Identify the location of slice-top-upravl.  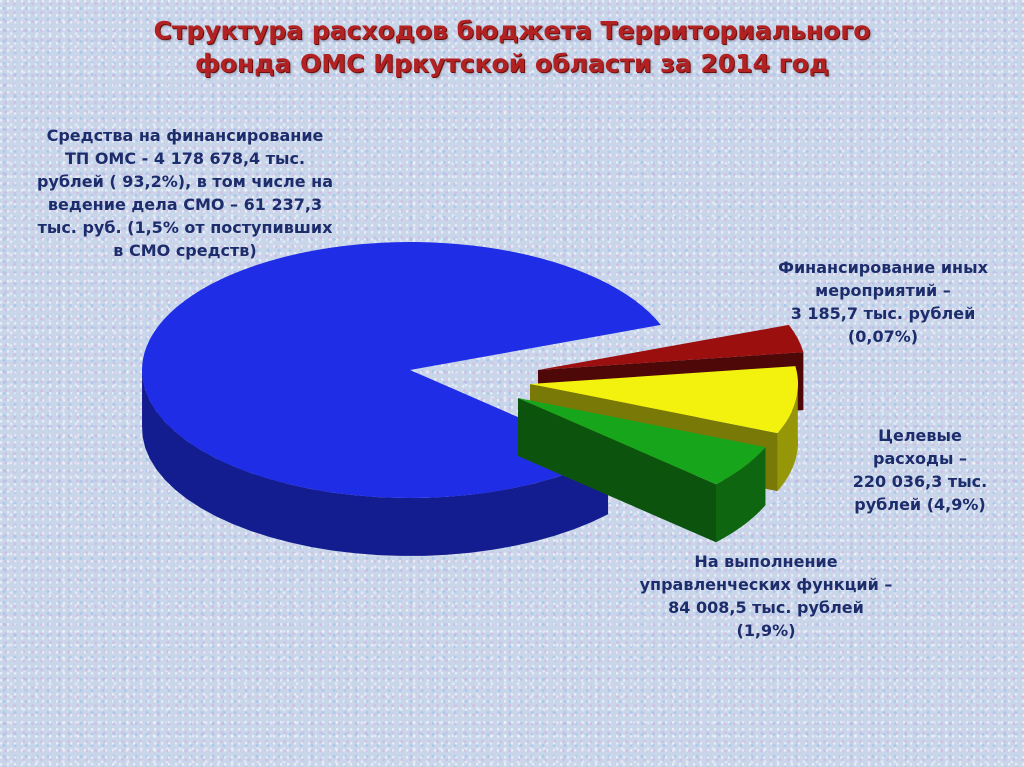
(642, 441).